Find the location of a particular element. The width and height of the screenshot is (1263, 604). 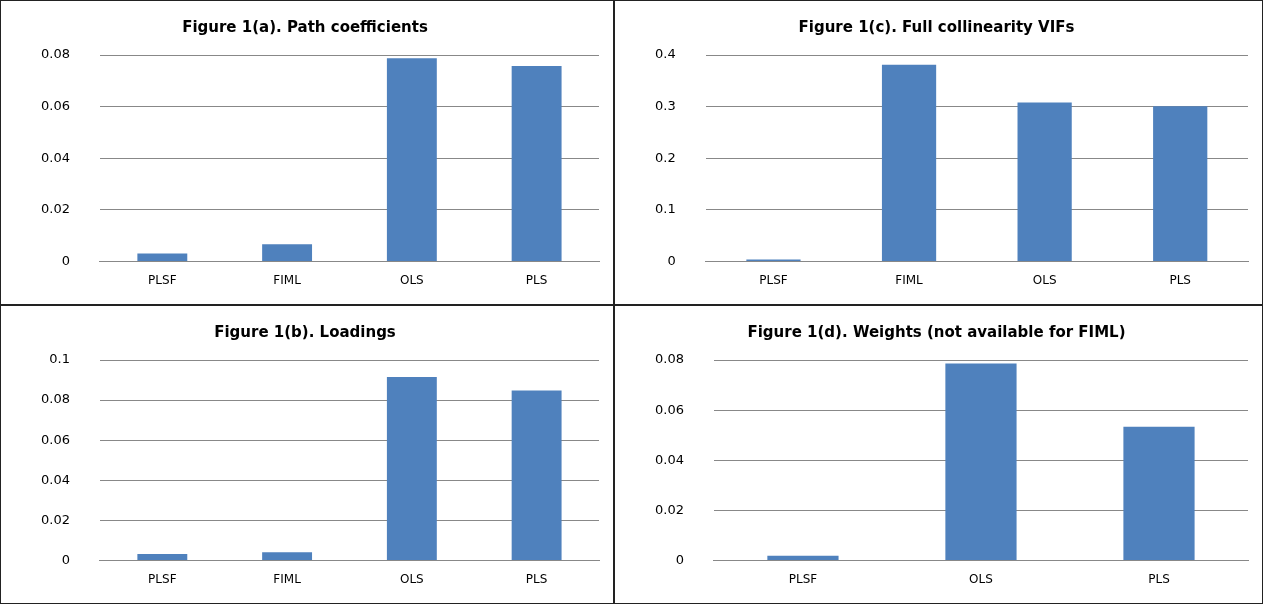

chart-title: Figure 1(d). Weights (not available for FIML) is located at coordinates (936, 331).